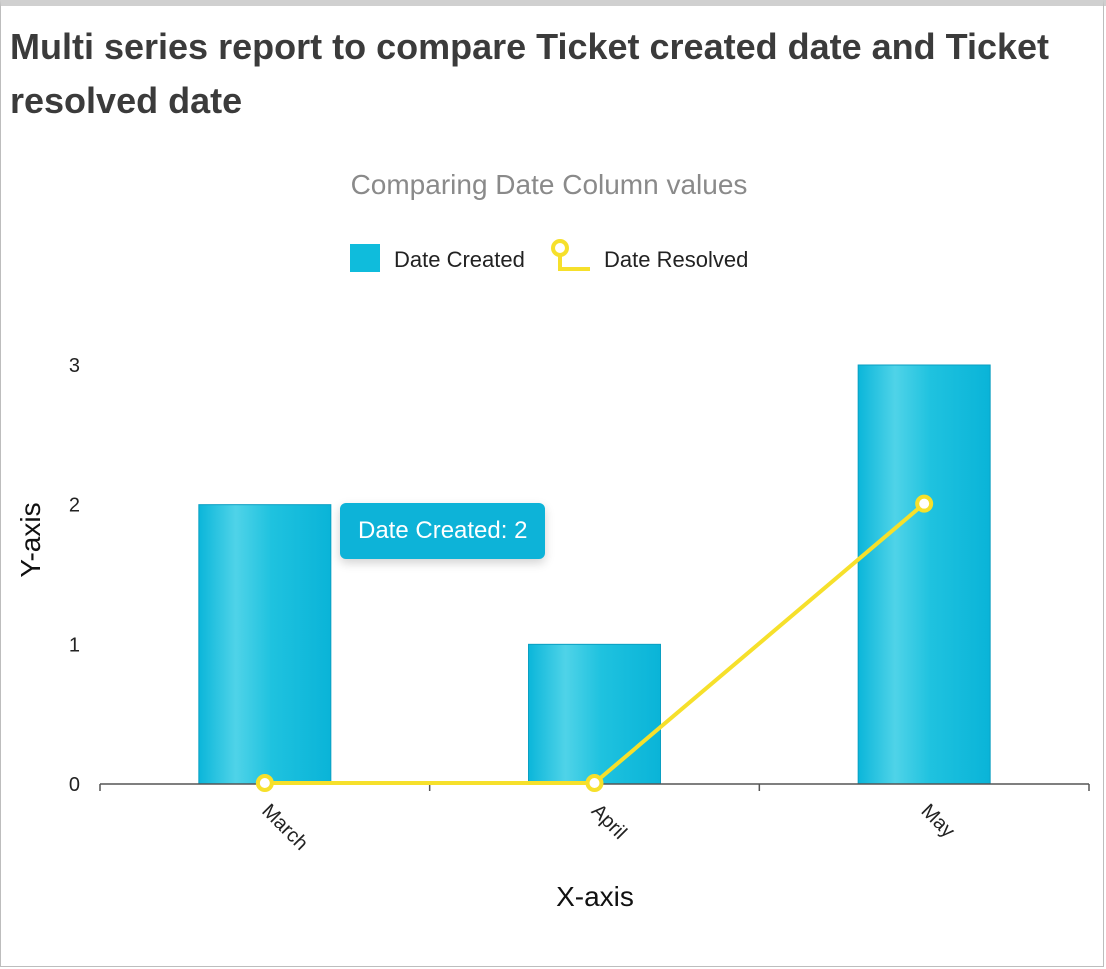 This screenshot has width=1106, height=969. I want to click on x-tick-label: May, so click(938, 821).